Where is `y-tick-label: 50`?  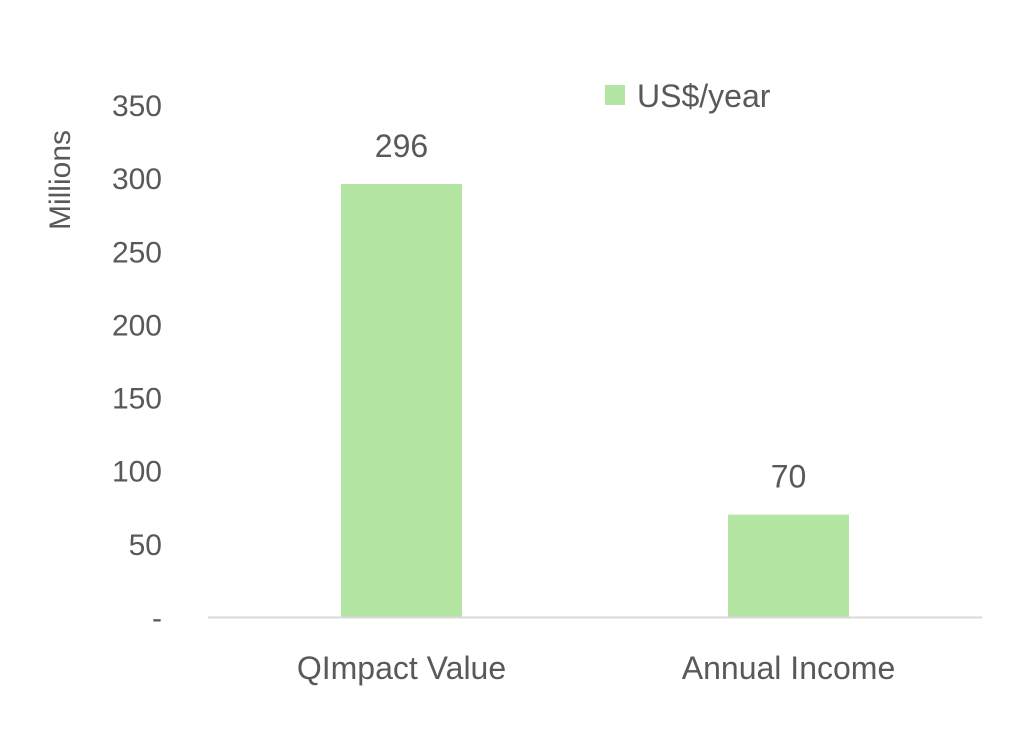 y-tick-label: 50 is located at coordinates (145, 545).